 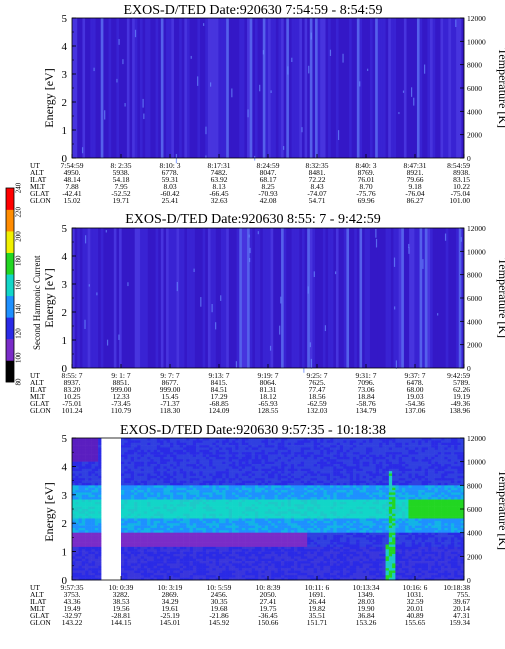 What do you see at coordinates (317, 165) in the screenshot?
I see `table-cell: 8:32:35` at bounding box center [317, 165].